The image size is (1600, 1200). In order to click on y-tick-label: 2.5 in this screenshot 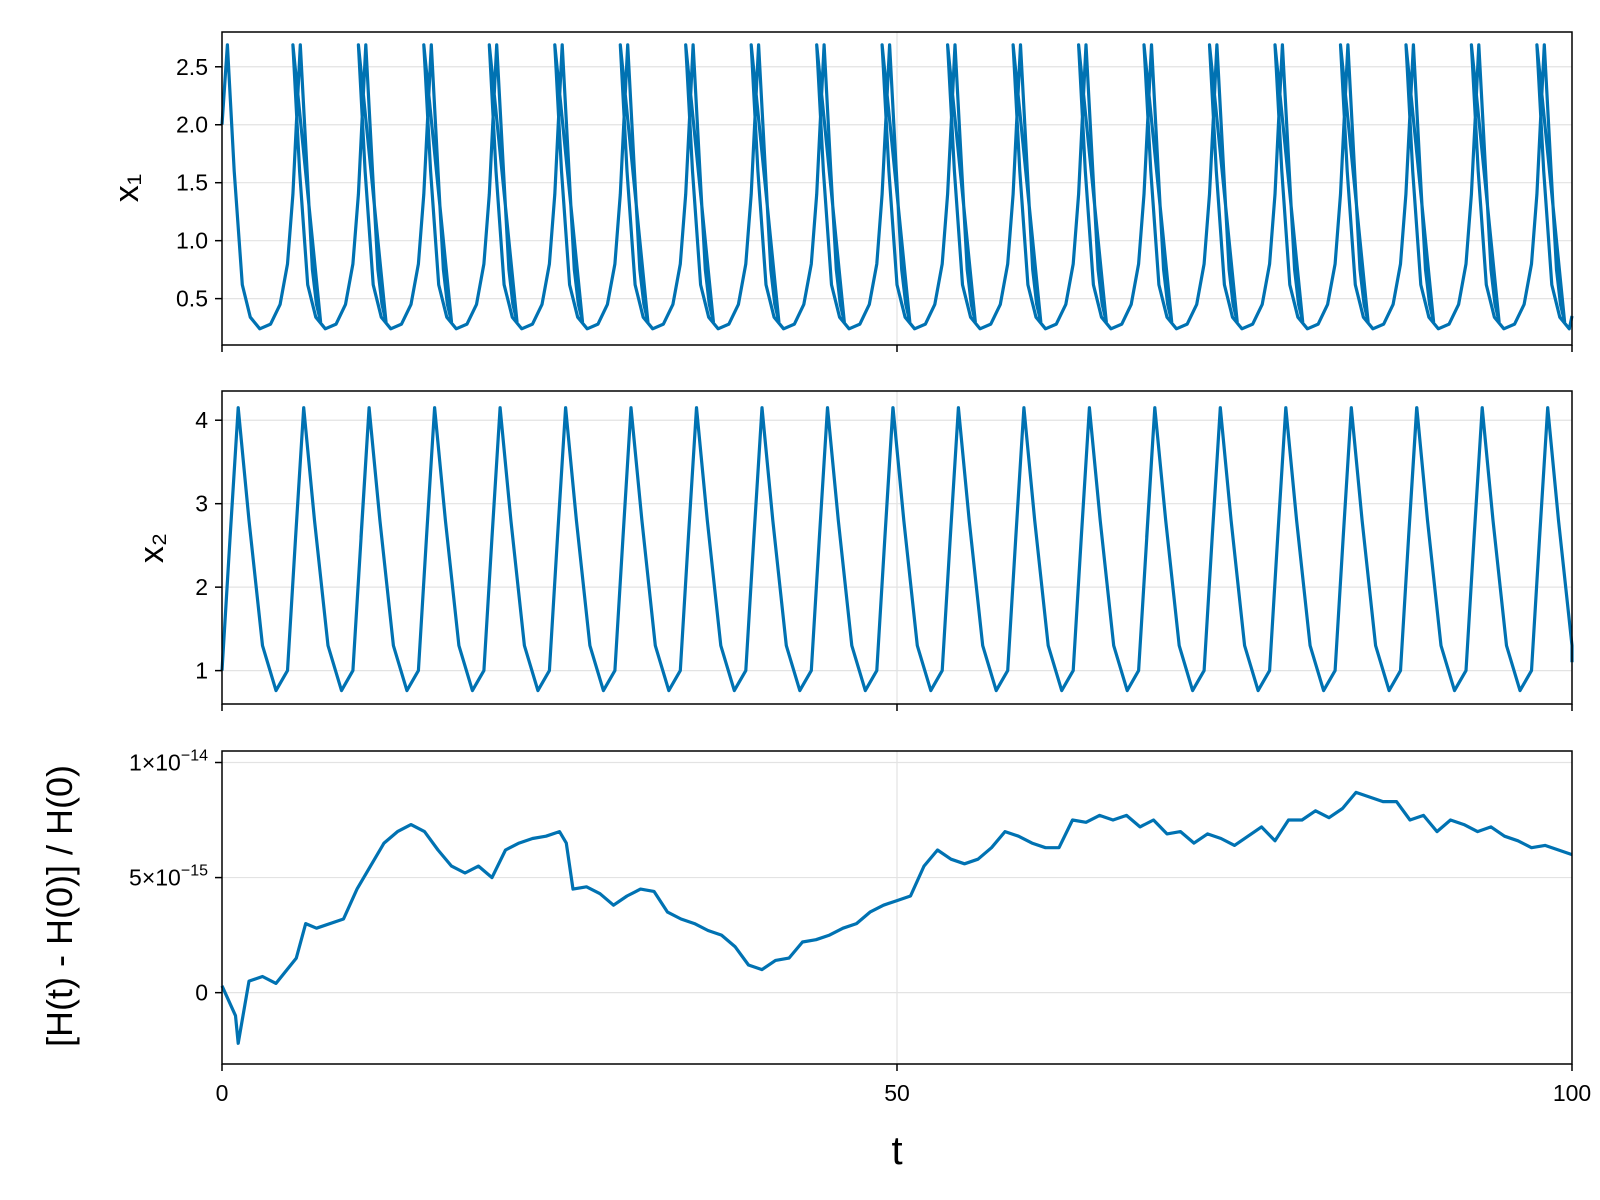, I will do `click(192, 67)`.